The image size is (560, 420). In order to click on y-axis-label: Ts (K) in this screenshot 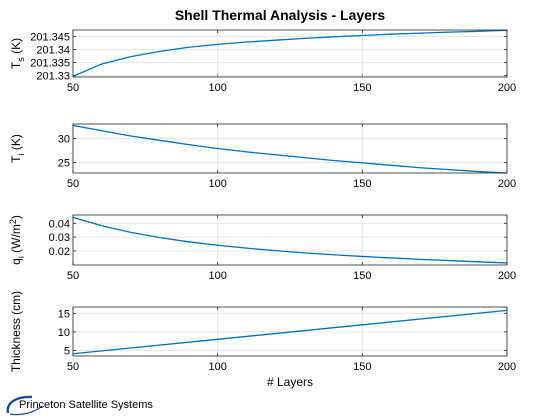, I will do `click(17, 53)`.